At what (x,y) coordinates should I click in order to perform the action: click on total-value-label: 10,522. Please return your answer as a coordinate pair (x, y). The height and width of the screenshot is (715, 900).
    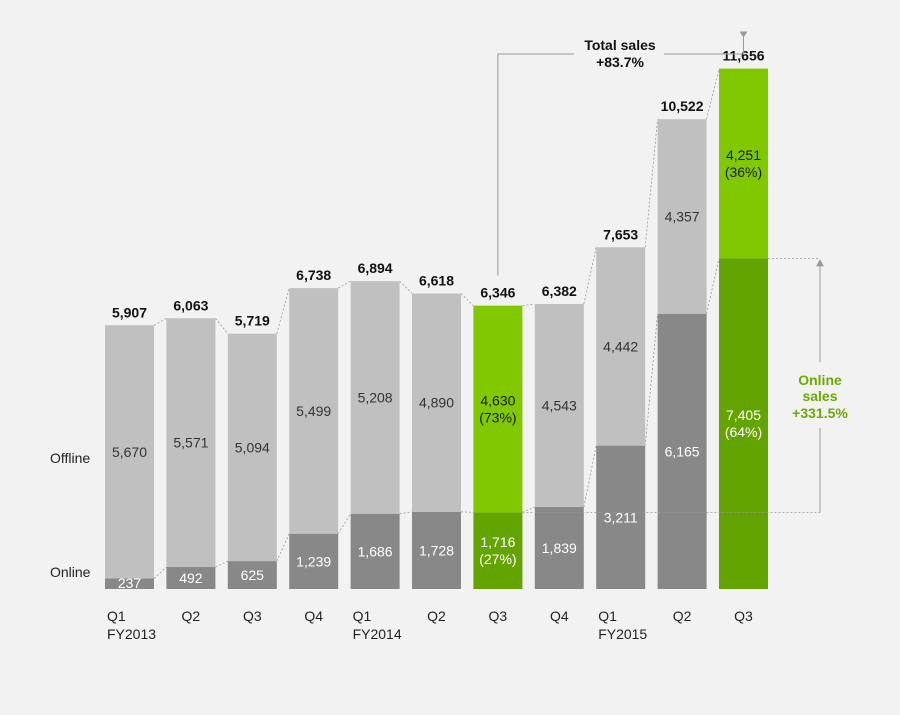
    Looking at the image, I should click on (682, 106).